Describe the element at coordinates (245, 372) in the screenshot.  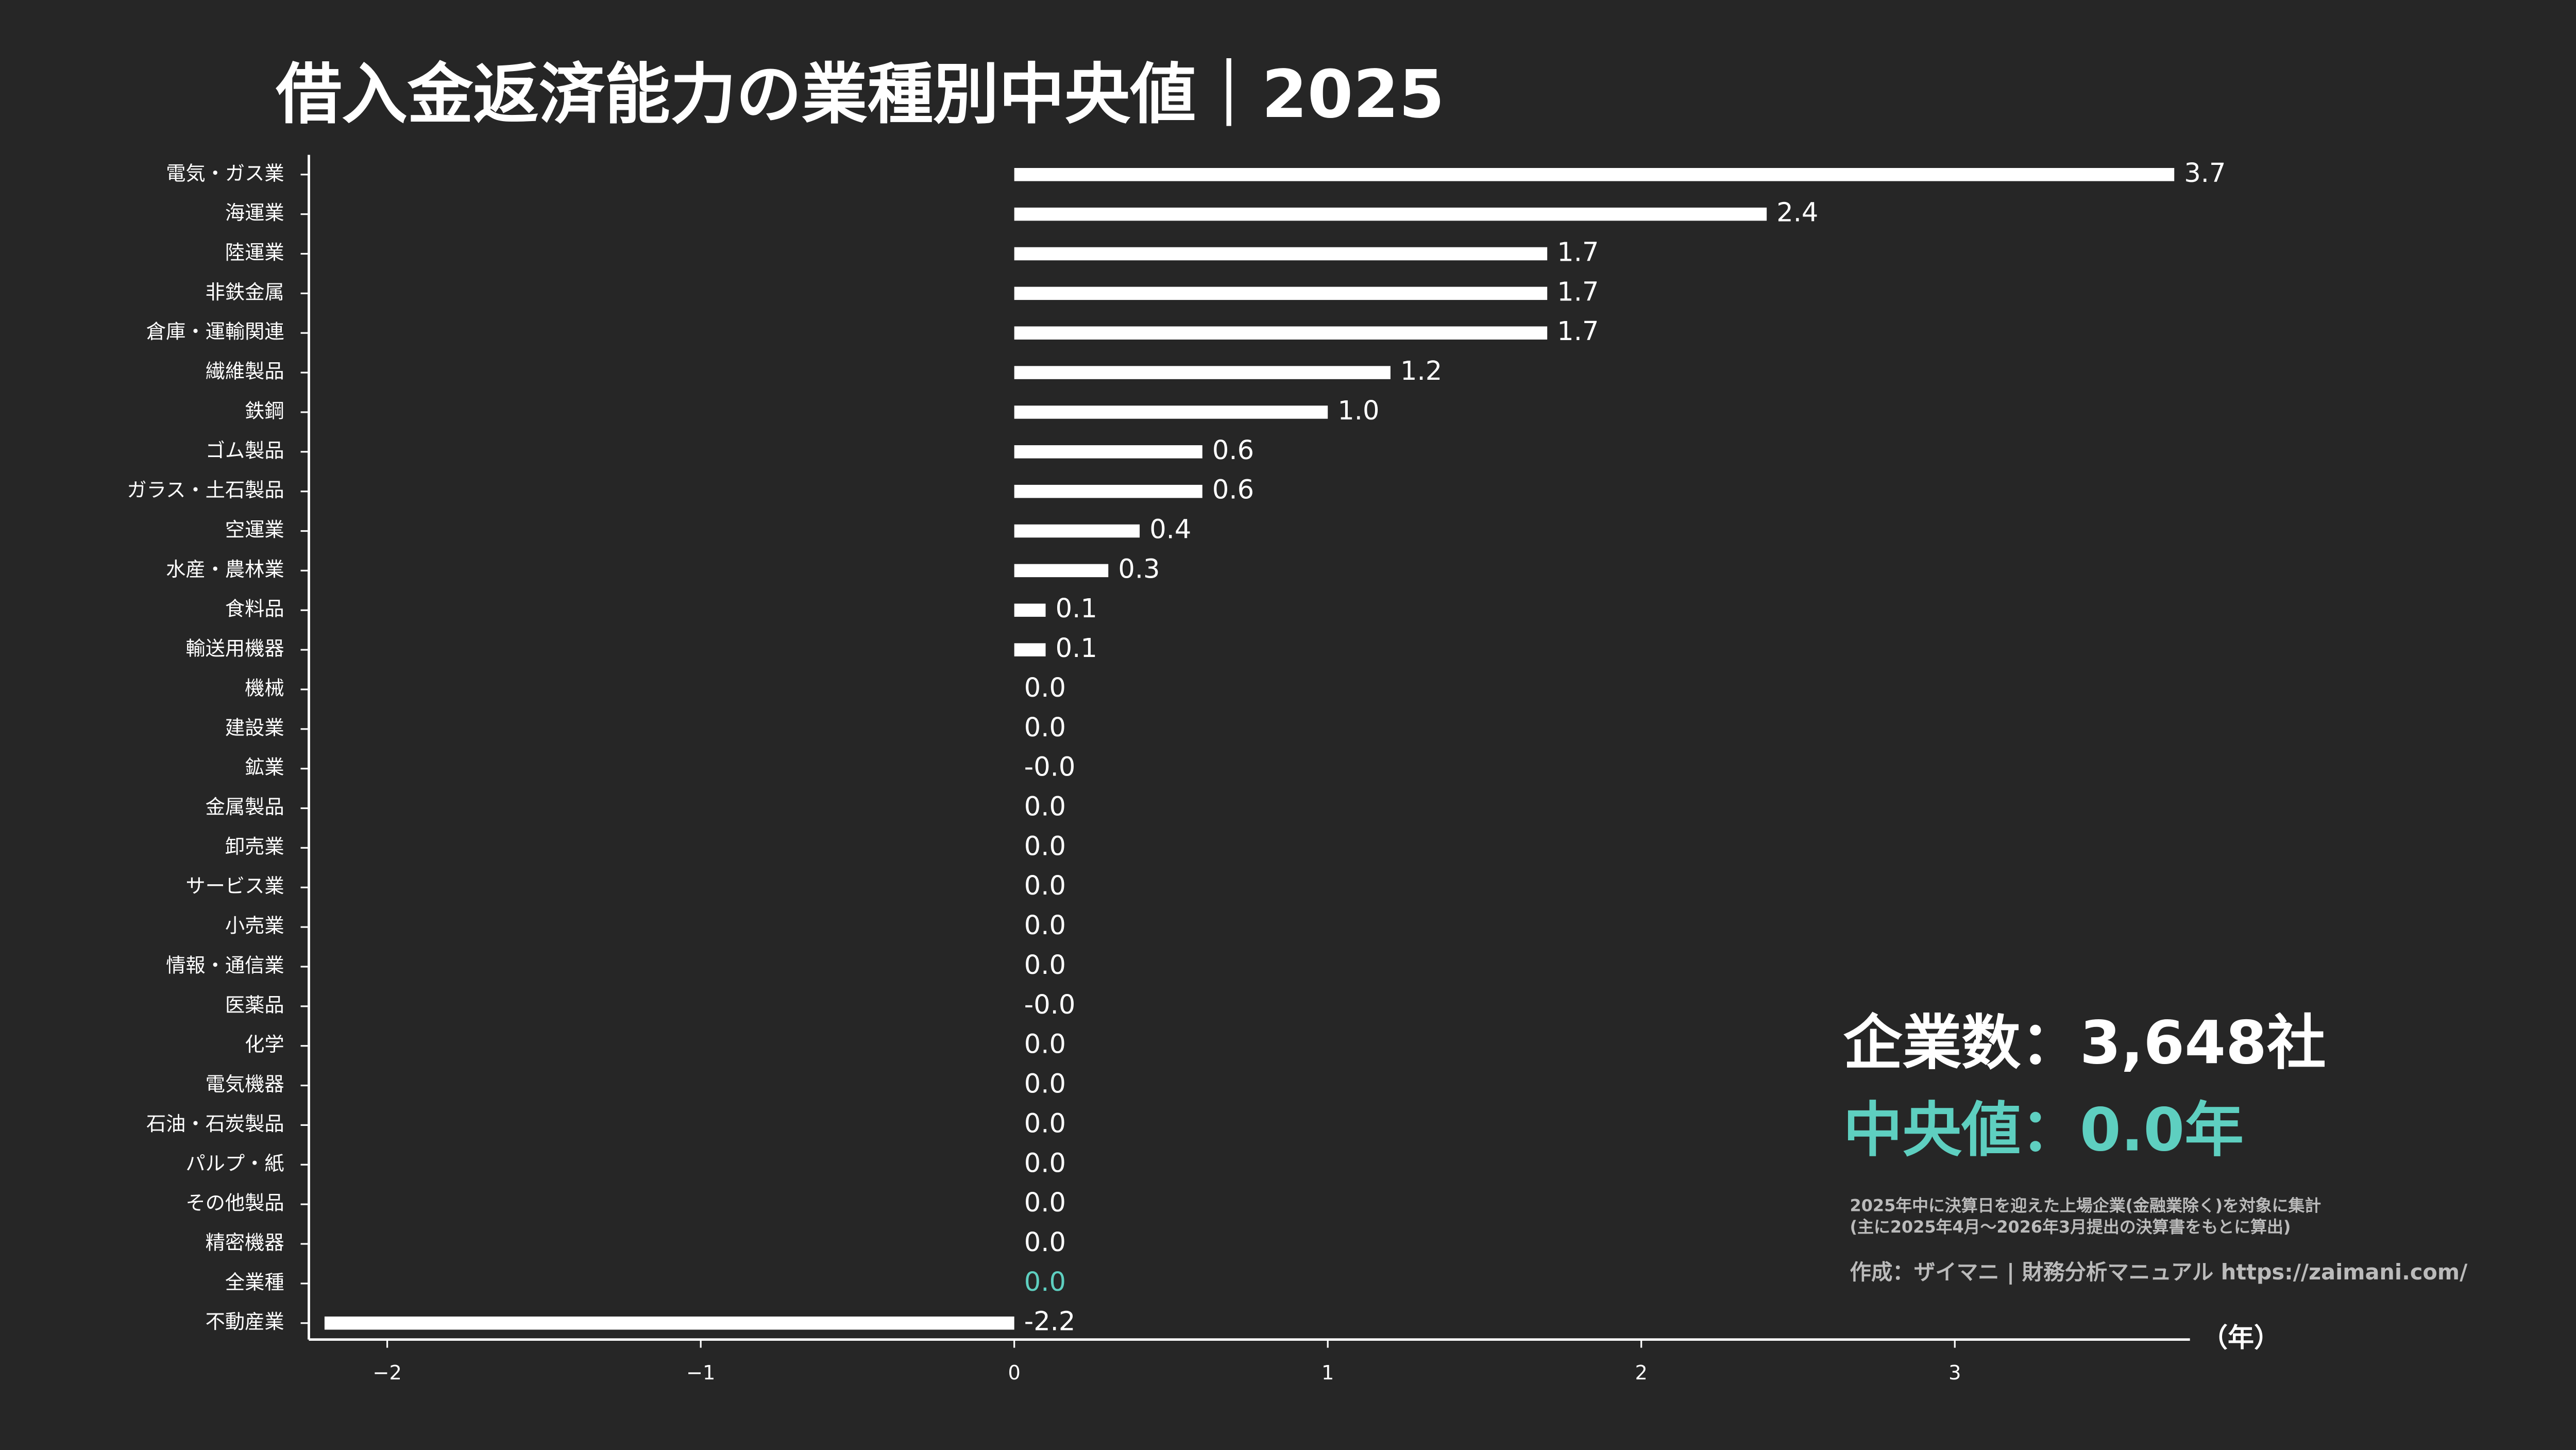
I see `y-tick-label: 繊維製品` at that location.